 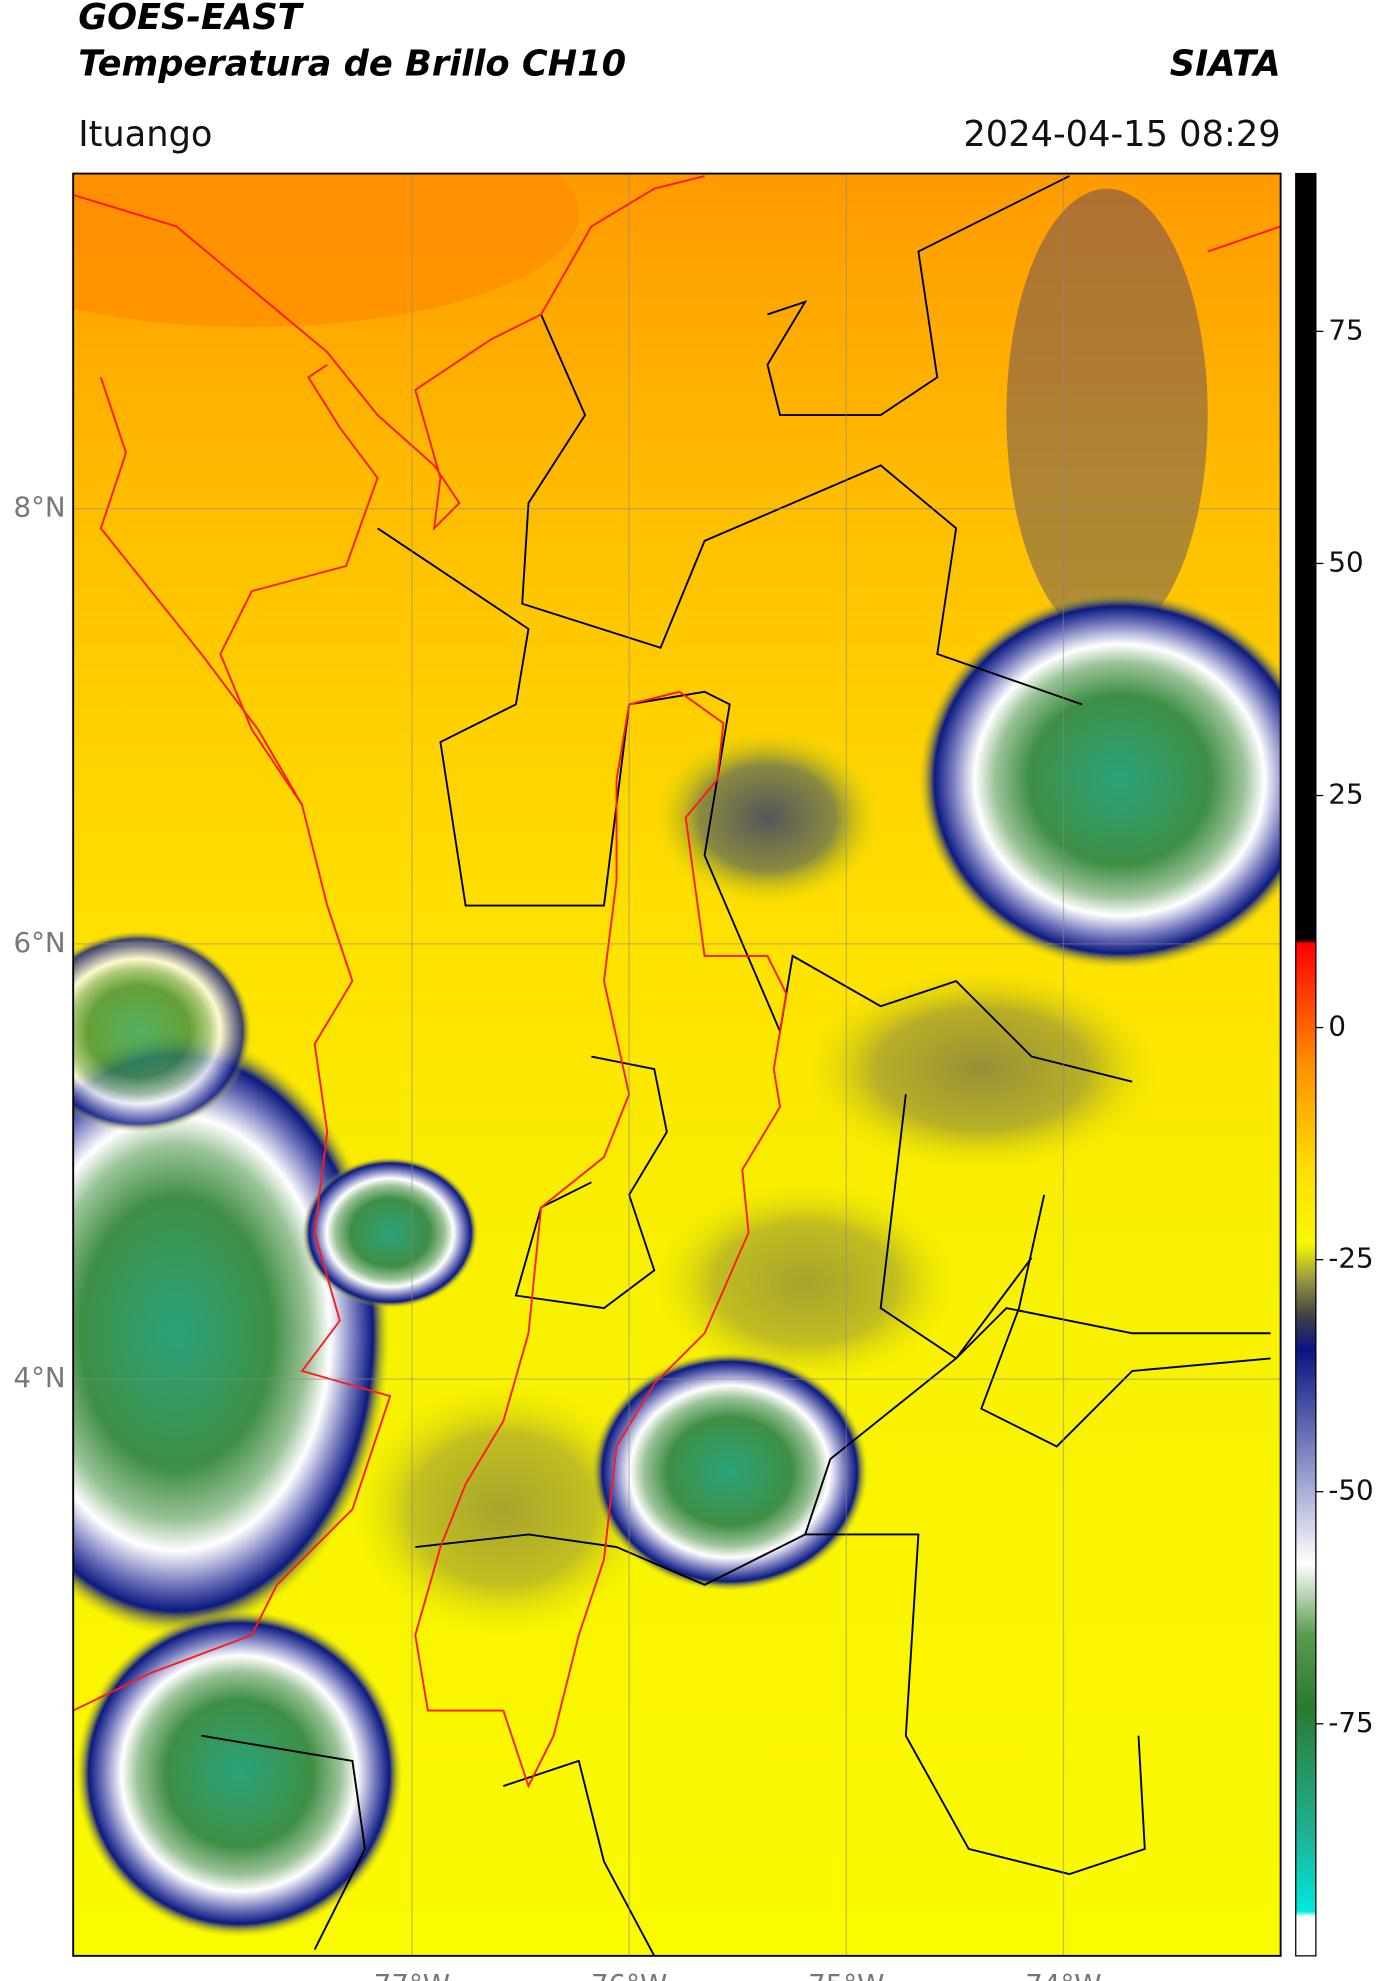 I want to click on colorbar-tick-label: 50, so click(x=1345, y=561).